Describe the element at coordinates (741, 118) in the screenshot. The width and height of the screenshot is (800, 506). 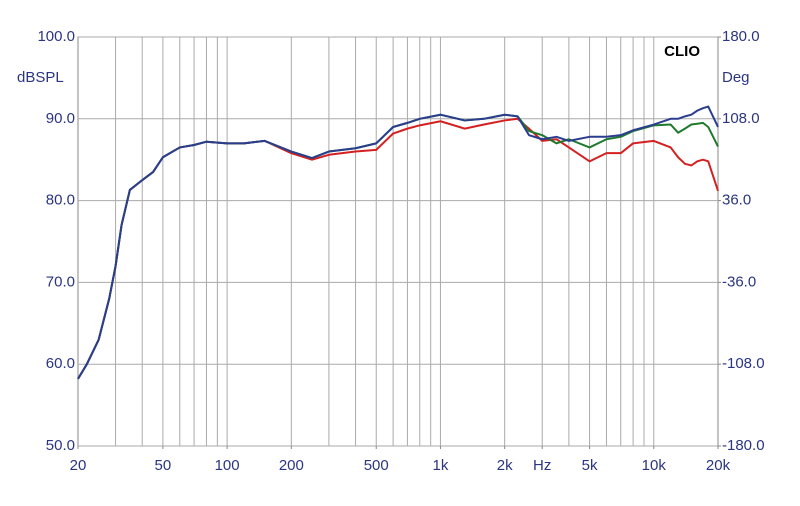
I see `y2-tick-label: 108.0` at that location.